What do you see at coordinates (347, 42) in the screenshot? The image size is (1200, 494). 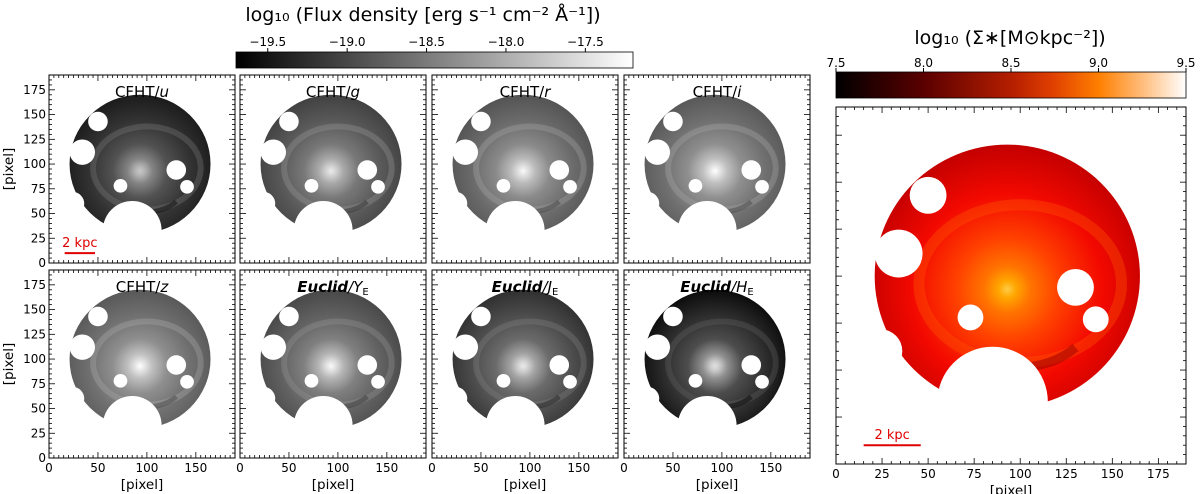 I see `colorbar-tick-label: −19.0` at bounding box center [347, 42].